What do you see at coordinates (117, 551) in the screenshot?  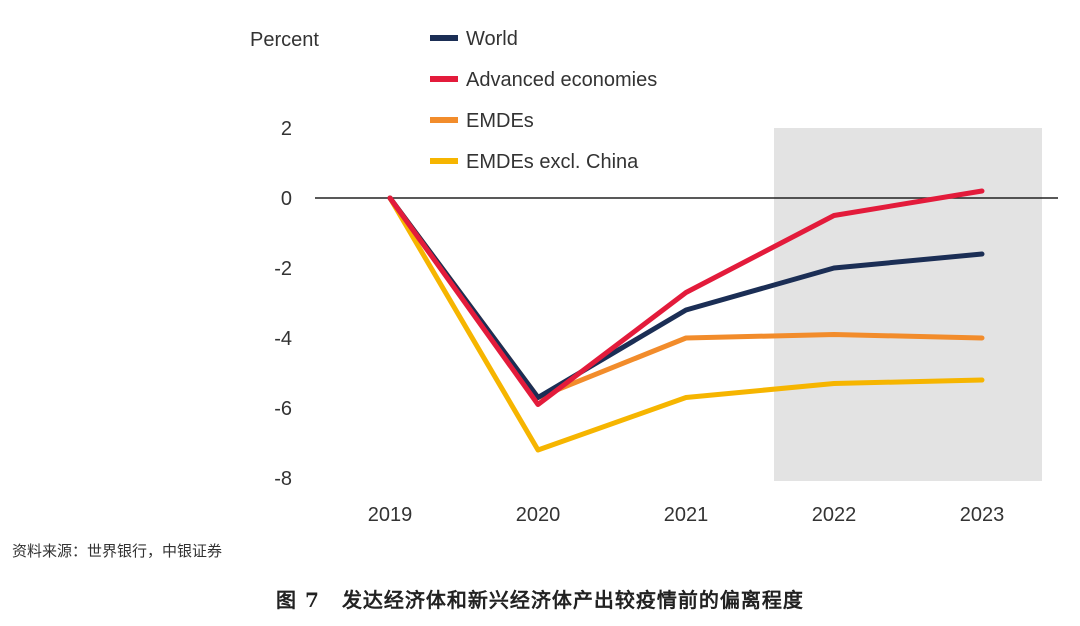 I see `source-note: 资料来源：世界银行，中银证券` at bounding box center [117, 551].